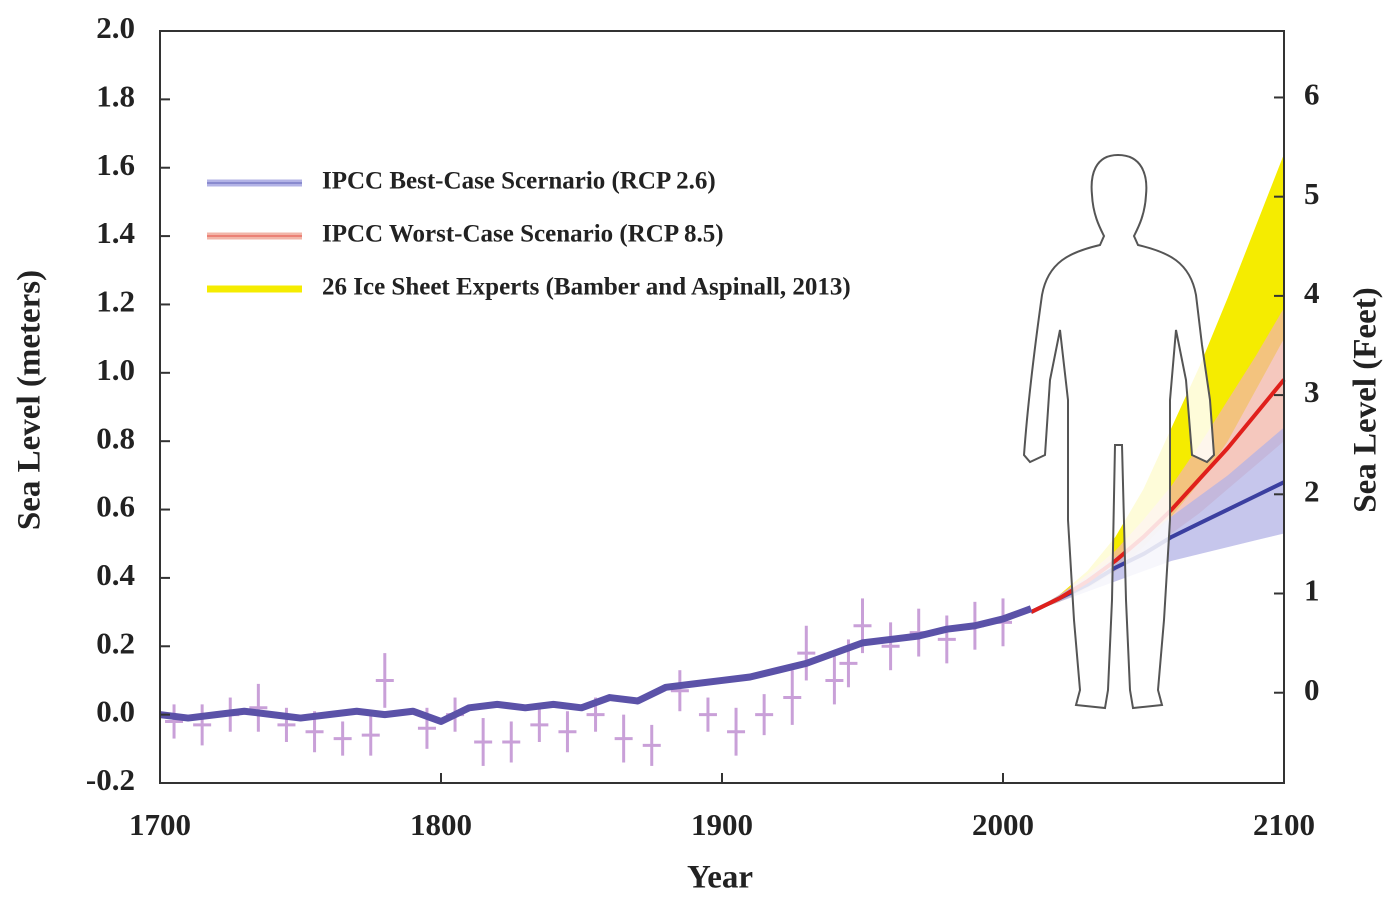 This screenshot has width=1392, height=902. What do you see at coordinates (115, 27) in the screenshot?
I see `y-tick-label: 2.0` at bounding box center [115, 27].